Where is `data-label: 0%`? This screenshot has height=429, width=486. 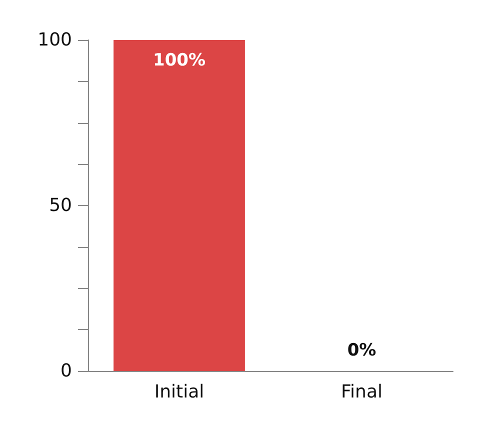 data-label: 0% is located at coordinates (361, 350).